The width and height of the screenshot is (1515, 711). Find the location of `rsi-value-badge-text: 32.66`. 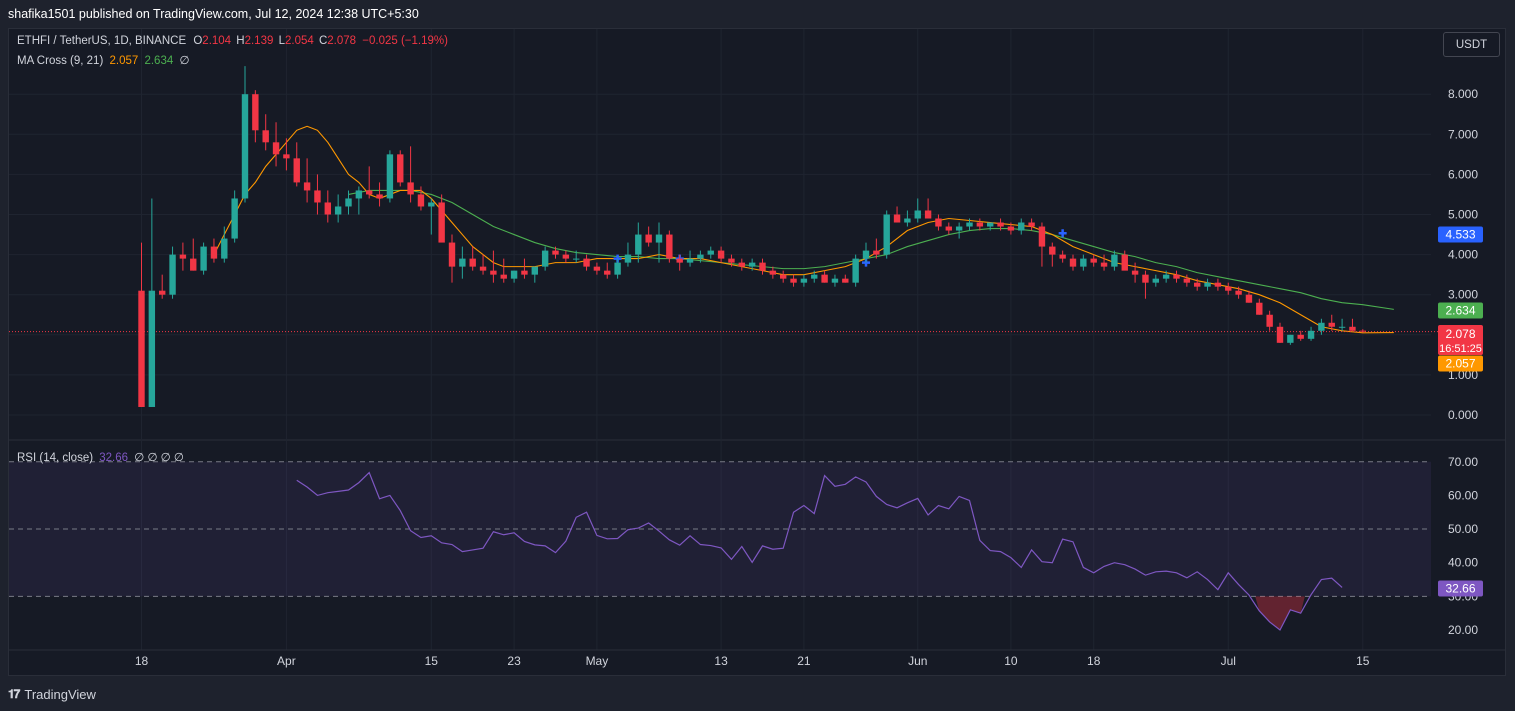

rsi-value-badge-text: 32.66 is located at coordinates (1460, 589).